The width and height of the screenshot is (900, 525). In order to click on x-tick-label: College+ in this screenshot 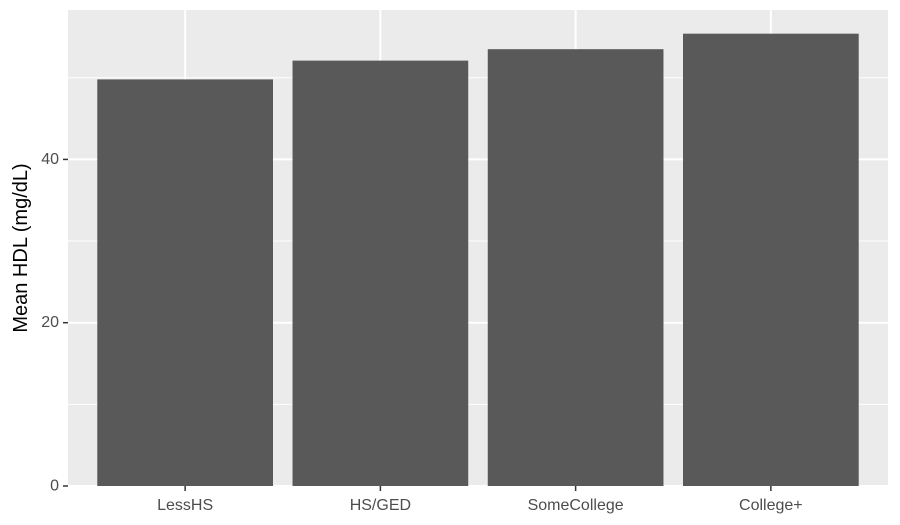, I will do `click(771, 505)`.